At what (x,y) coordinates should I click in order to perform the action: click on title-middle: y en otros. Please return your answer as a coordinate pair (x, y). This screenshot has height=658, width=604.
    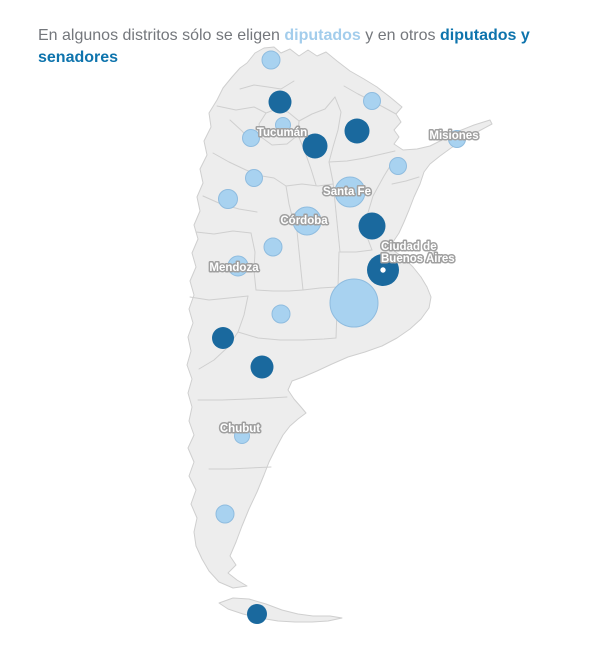
    Looking at the image, I should click on (400, 35).